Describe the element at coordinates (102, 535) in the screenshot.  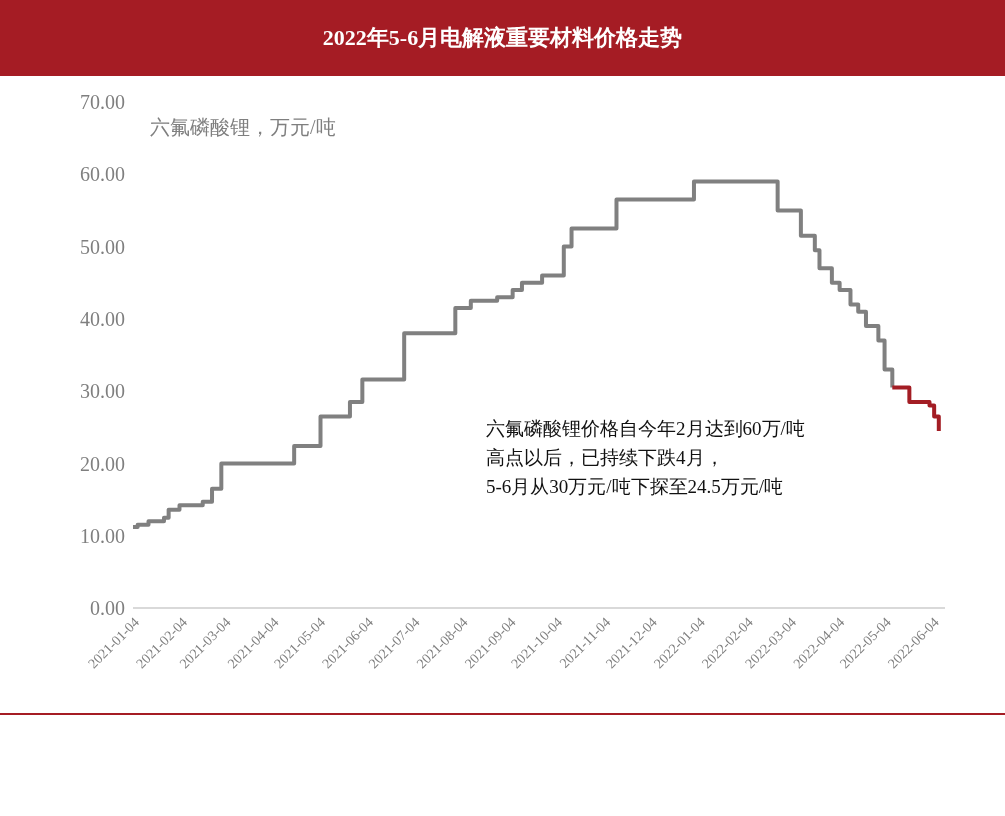
I see `y-tick-label: 10.00` at that location.